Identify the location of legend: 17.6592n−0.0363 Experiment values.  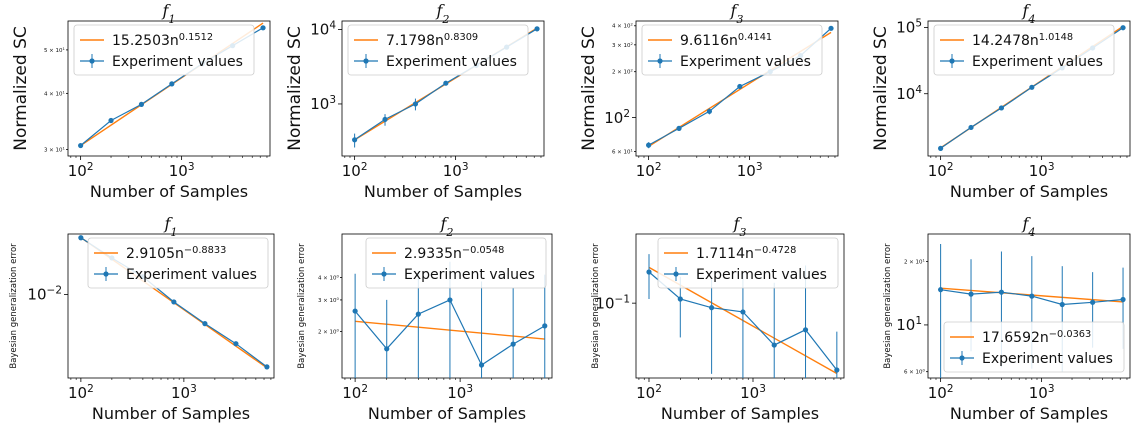
(1034, 347).